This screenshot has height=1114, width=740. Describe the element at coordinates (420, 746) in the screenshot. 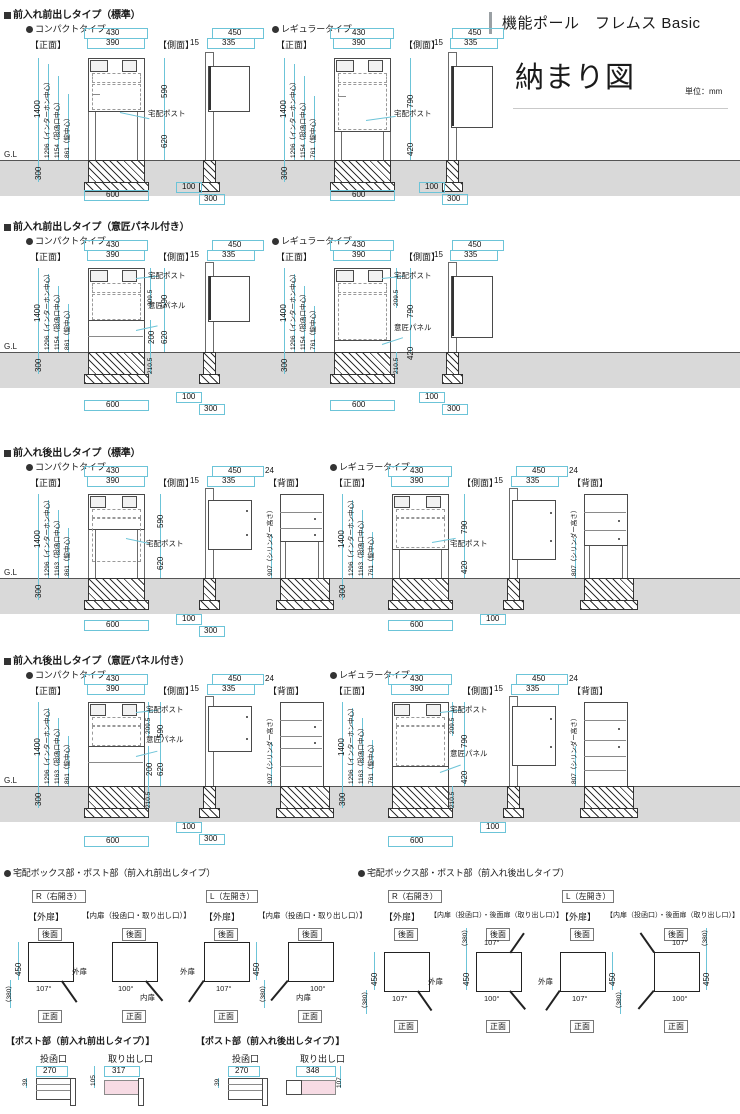

I see `delivery-slot-4b` at that location.